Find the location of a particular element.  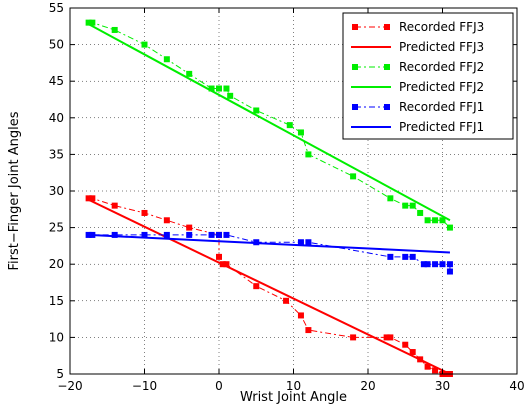

y-tick-label: 15 is located at coordinates (56, 301).